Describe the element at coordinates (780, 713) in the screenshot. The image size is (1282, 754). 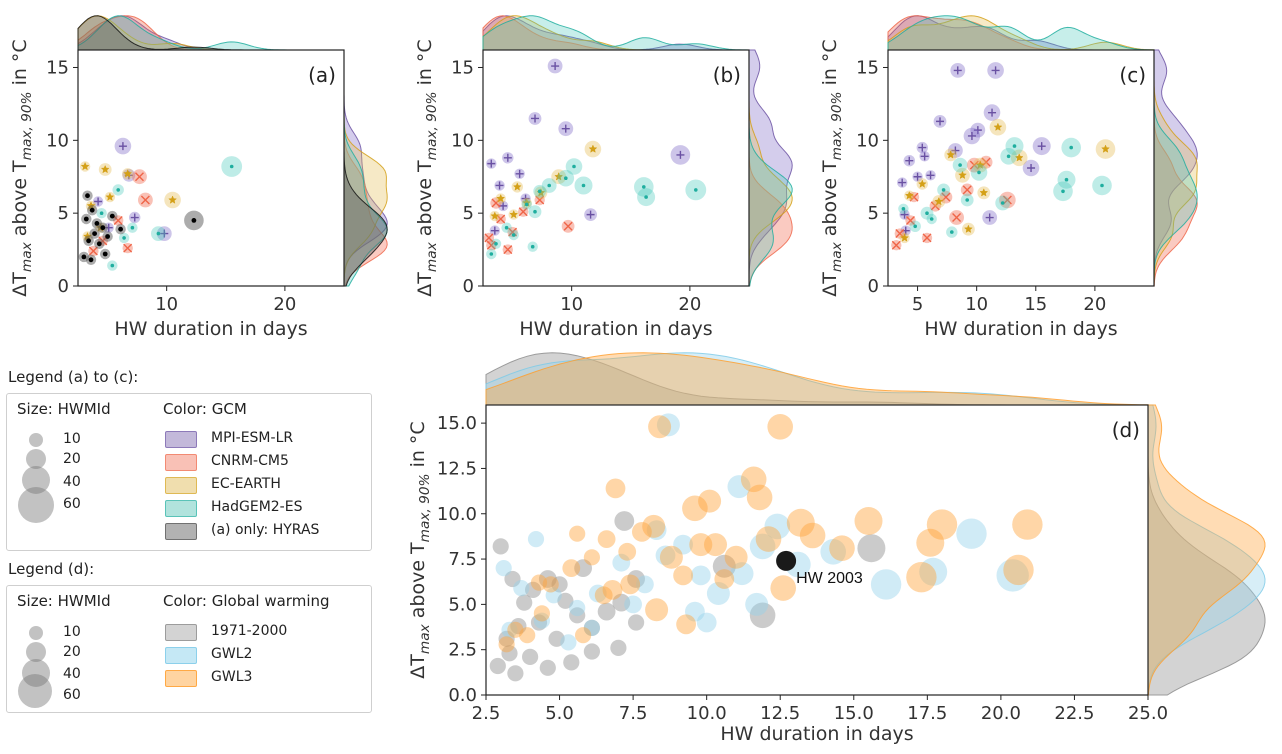
I see `x-tick-label-d-4: 12.5` at that location.